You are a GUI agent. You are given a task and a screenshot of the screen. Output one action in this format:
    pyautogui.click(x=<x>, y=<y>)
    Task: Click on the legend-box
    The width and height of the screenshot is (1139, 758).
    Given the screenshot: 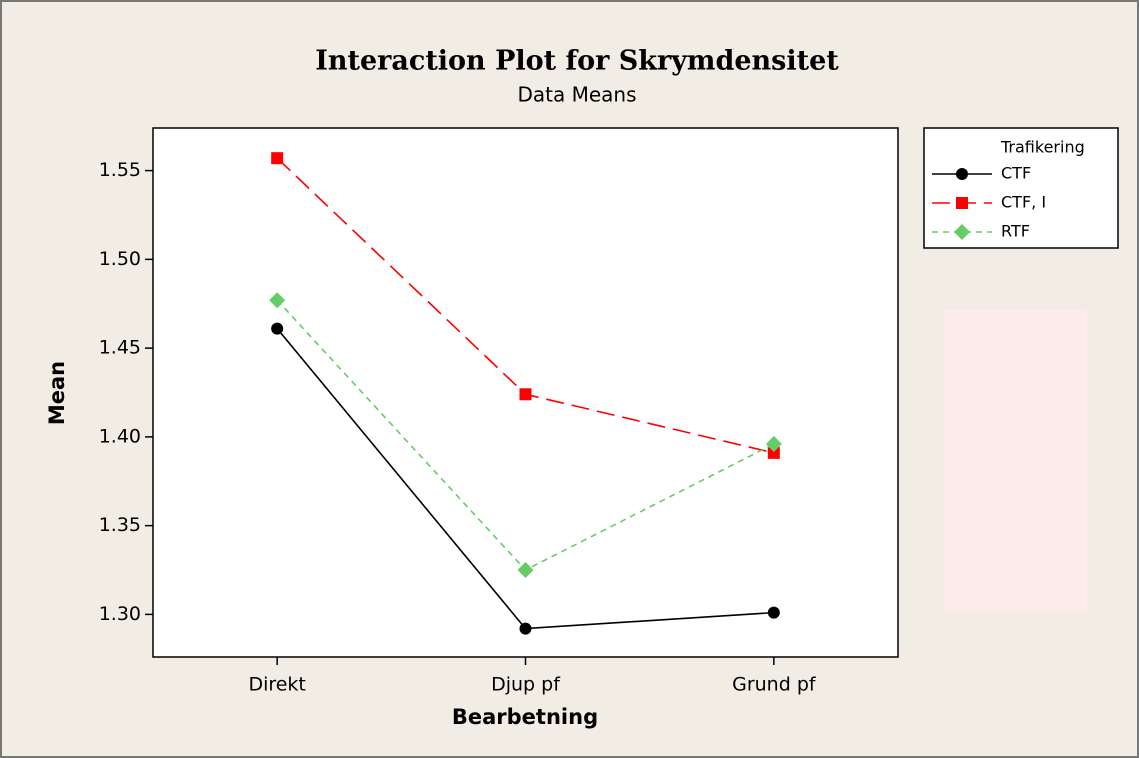 What is the action you would take?
    pyautogui.click(x=1021, y=188)
    